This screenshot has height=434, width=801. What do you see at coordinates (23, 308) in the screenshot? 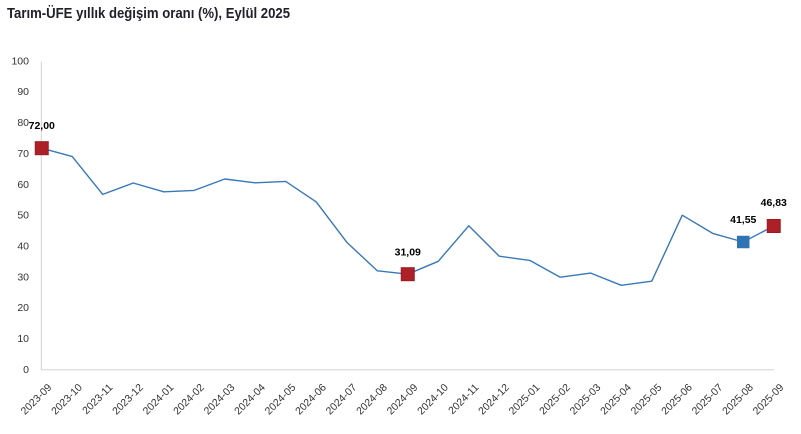
I see `svg-text: 20` at bounding box center [23, 308].